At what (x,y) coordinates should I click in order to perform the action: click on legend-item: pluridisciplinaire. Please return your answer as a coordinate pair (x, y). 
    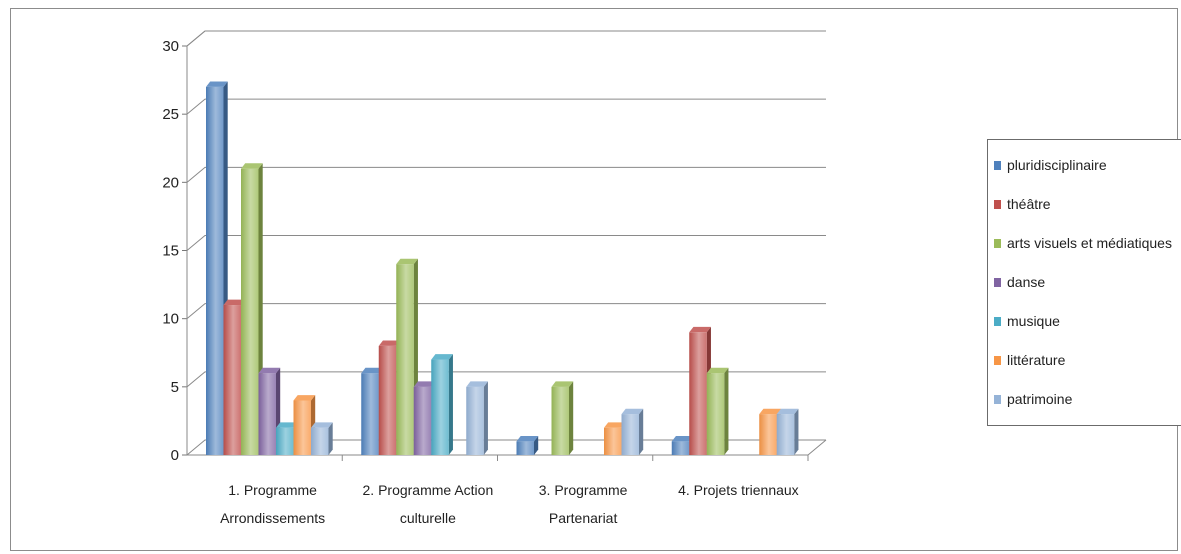
    Looking at the image, I should click on (1050, 165).